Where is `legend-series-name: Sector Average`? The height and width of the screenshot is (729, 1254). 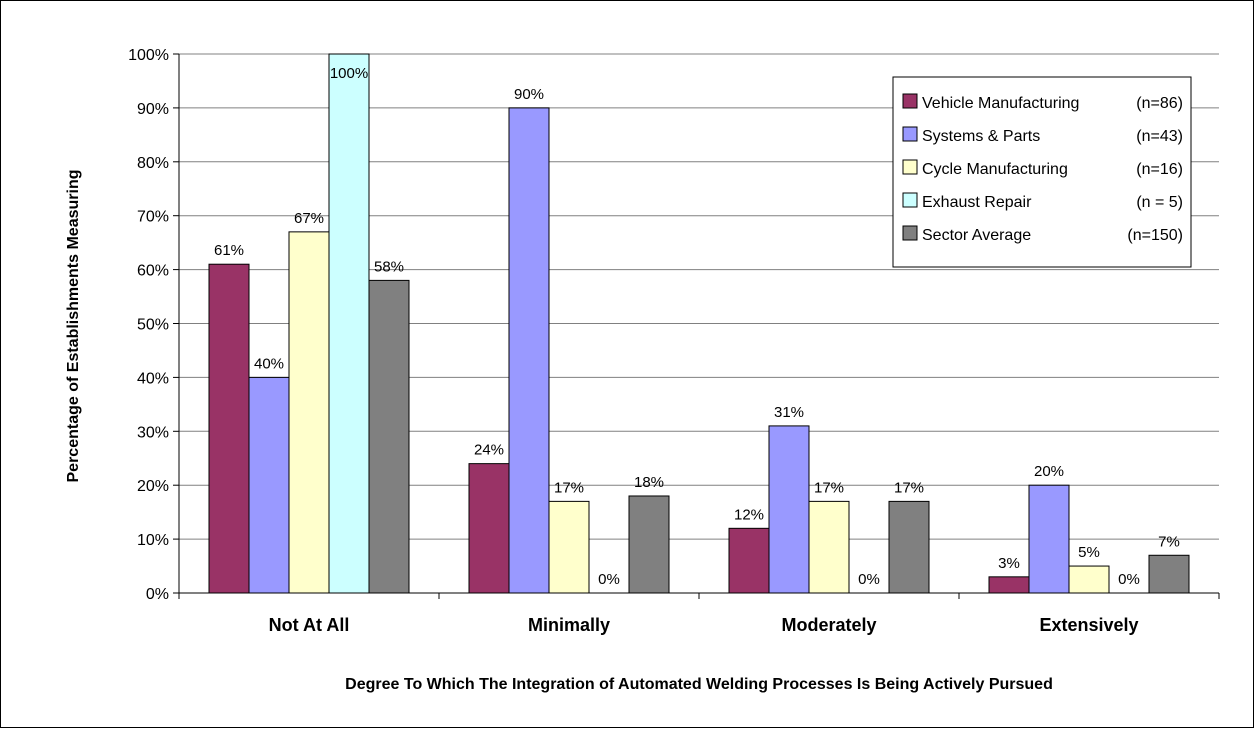 legend-series-name: Sector Average is located at coordinates (976, 235).